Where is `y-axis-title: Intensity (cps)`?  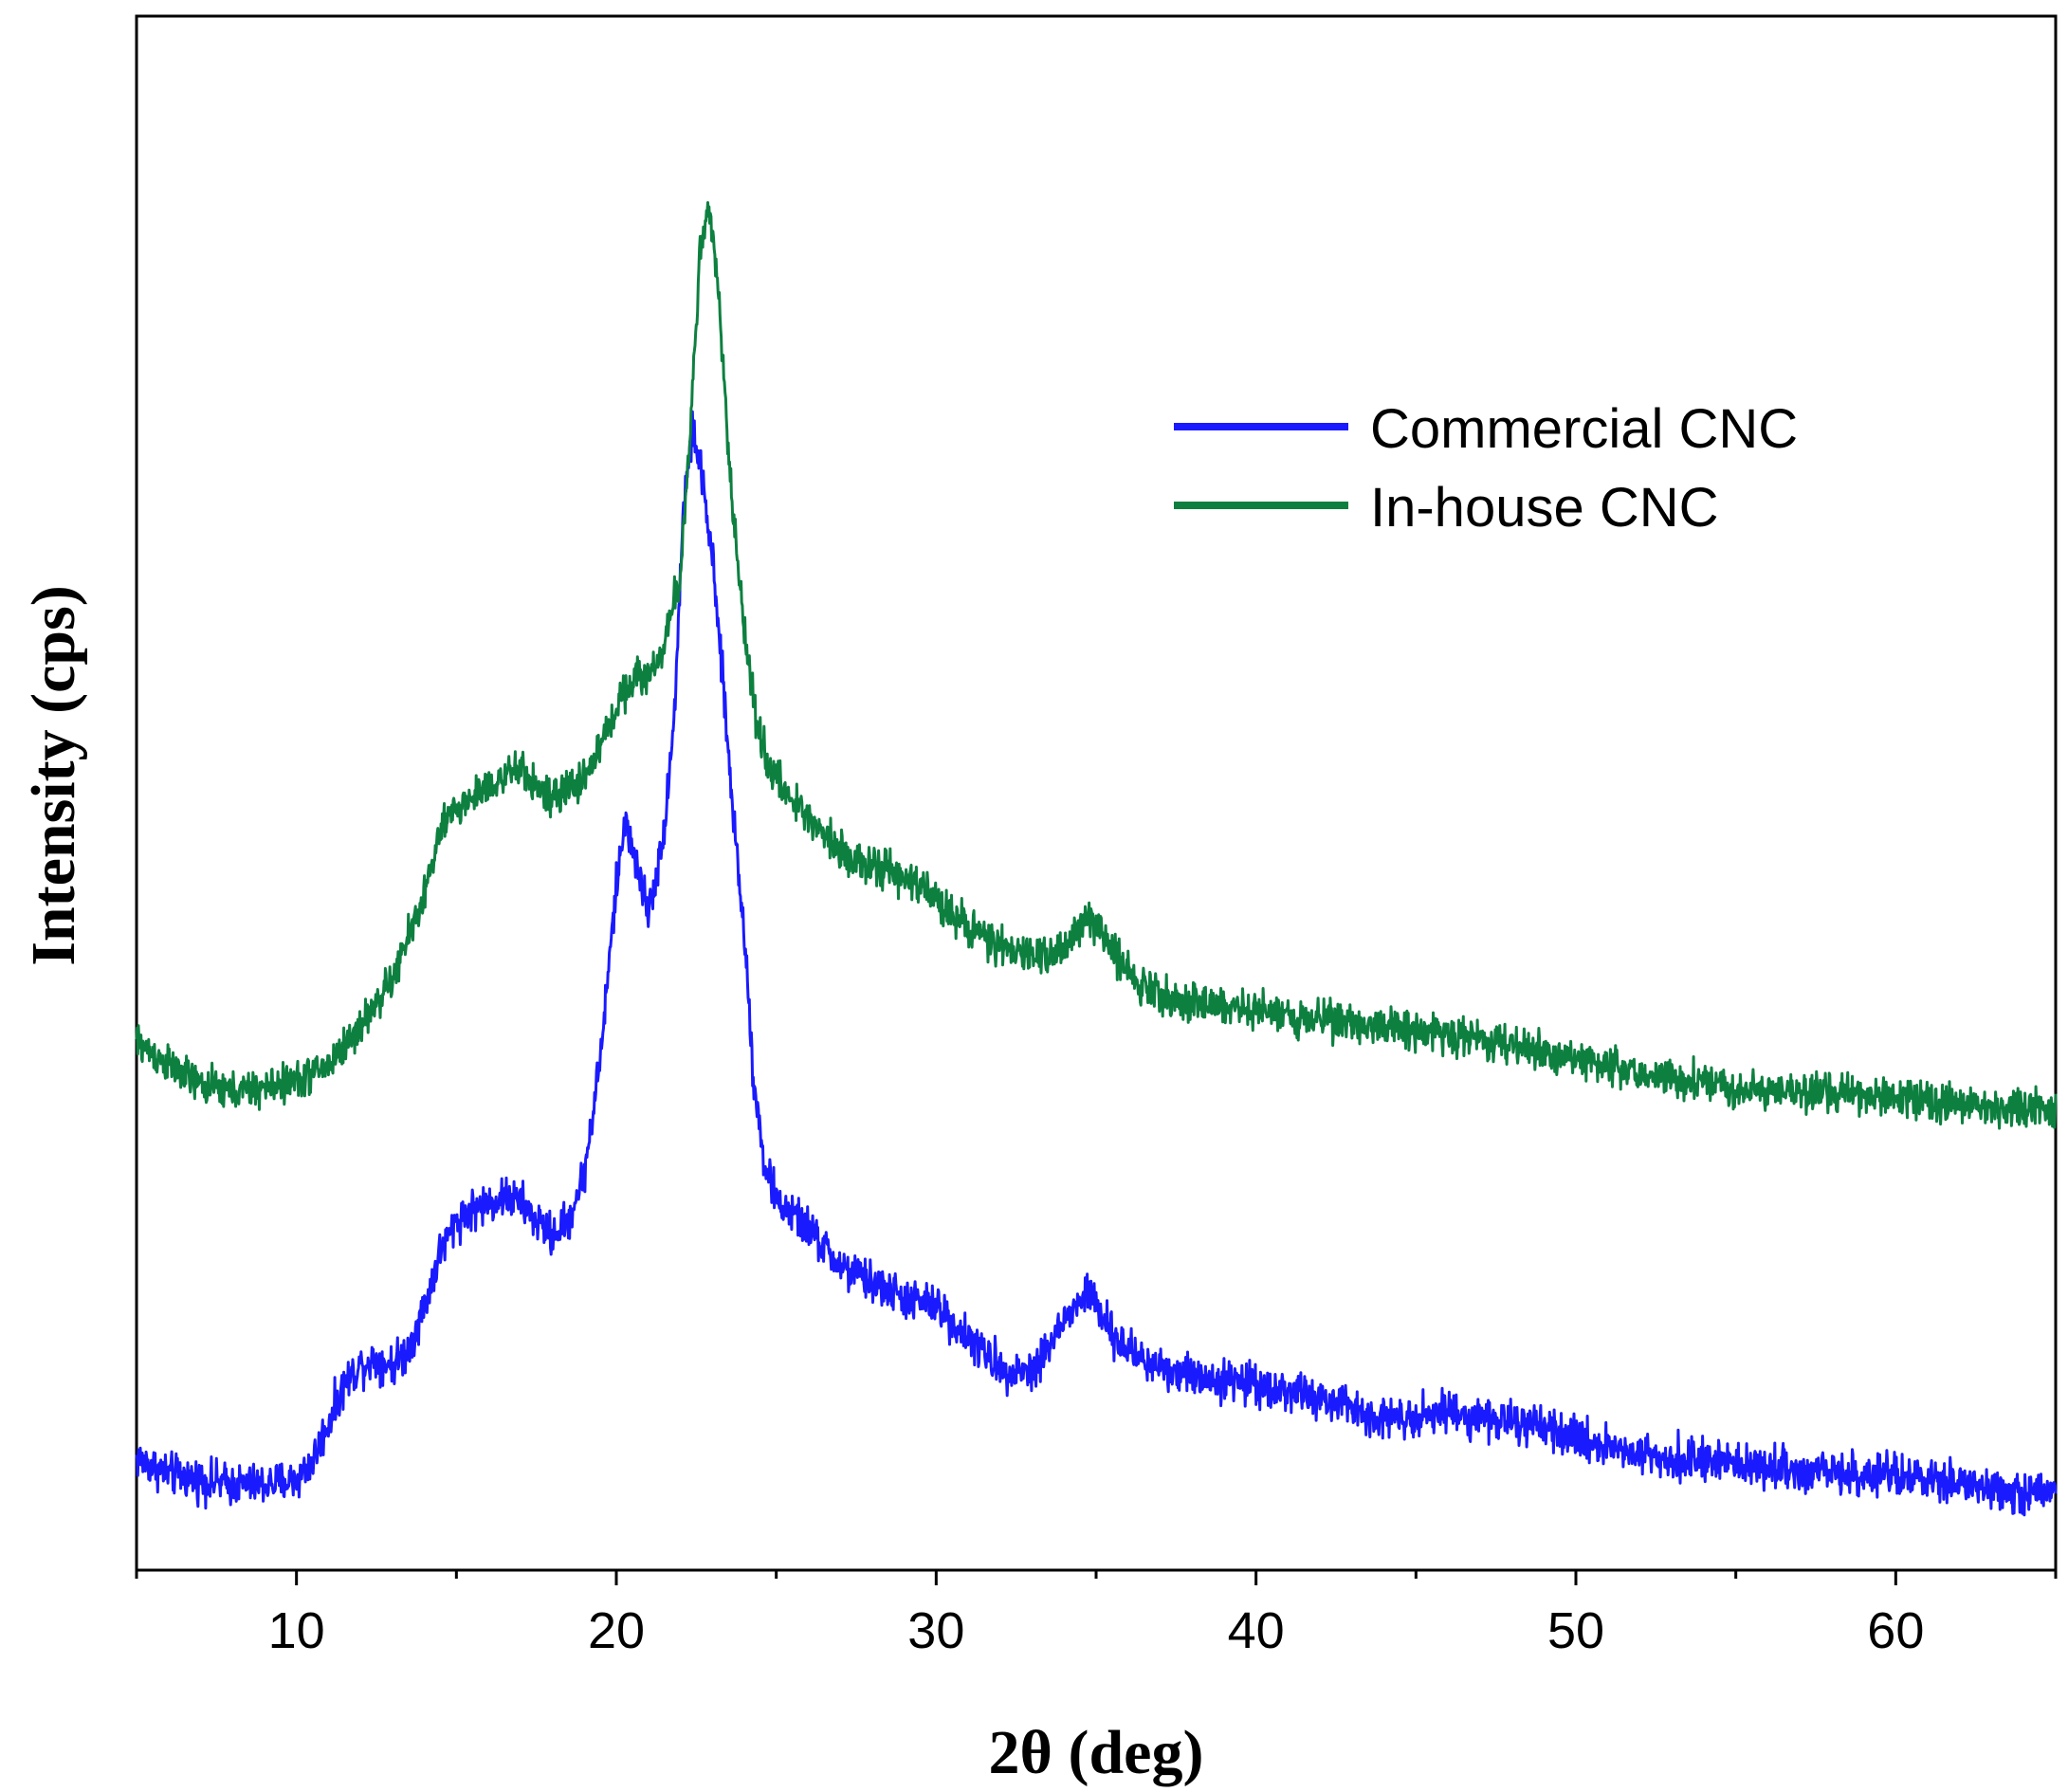 y-axis-title: Intensity (cps) is located at coordinates (53, 775).